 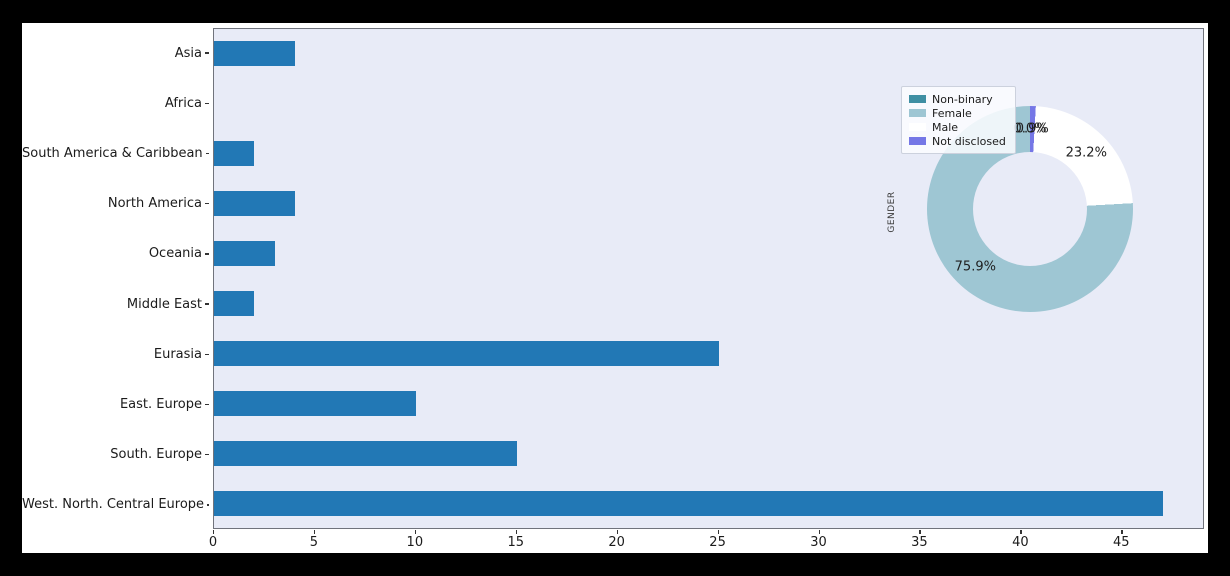 I want to click on ytick-label: Middle East, so click(x=164, y=304).